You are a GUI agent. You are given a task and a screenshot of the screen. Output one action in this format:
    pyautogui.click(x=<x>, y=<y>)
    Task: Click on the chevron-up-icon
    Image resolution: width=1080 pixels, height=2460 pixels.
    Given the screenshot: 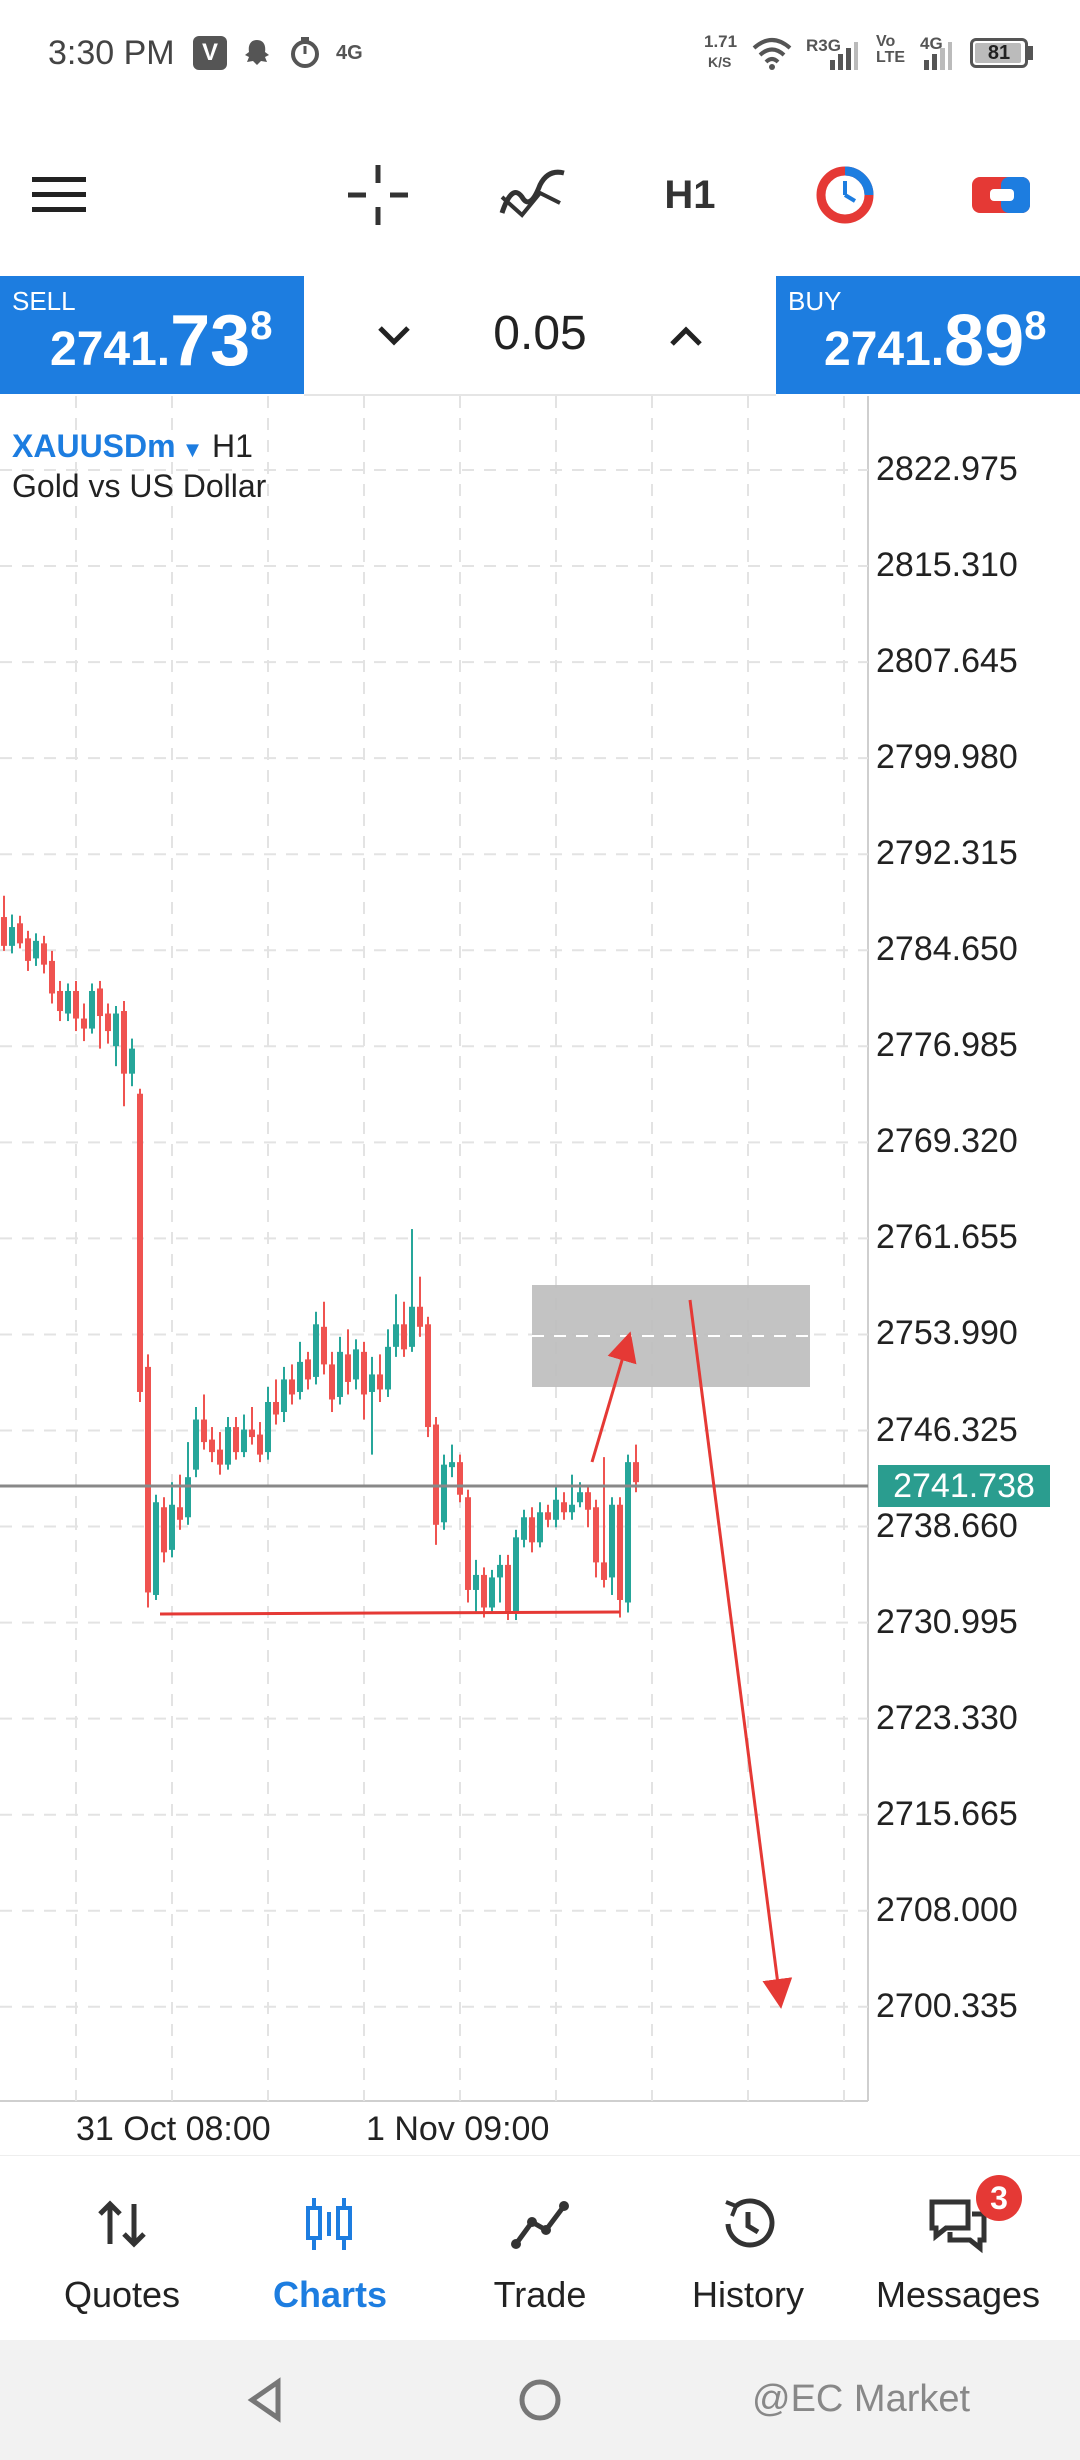 What is the action you would take?
    pyautogui.click(x=686, y=336)
    